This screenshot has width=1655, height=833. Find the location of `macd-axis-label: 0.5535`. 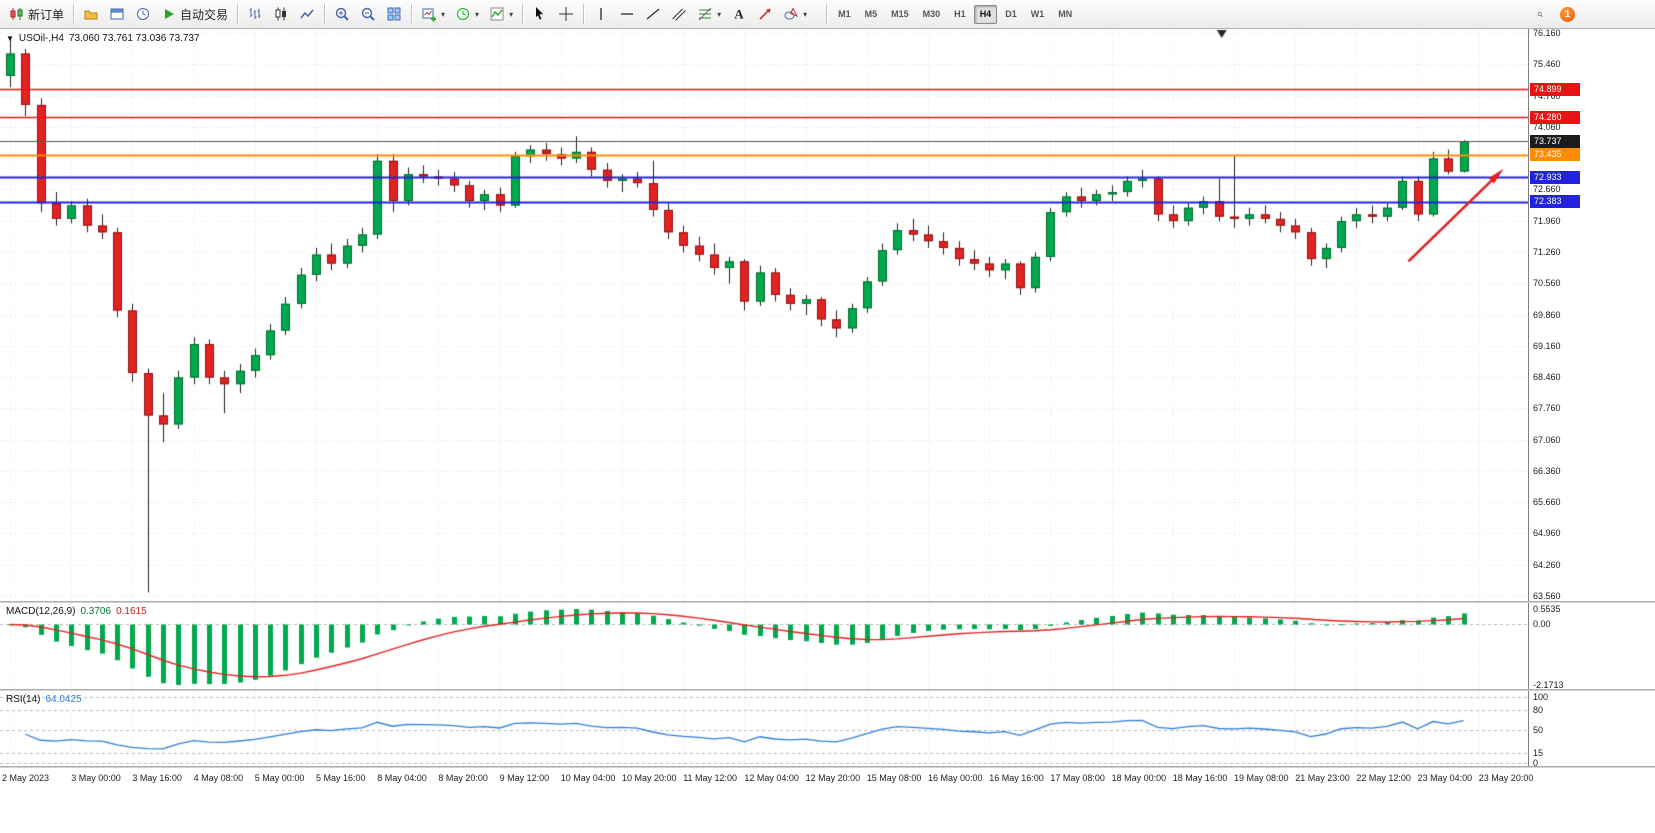

macd-axis-label: 0.5535 is located at coordinates (1547, 609).